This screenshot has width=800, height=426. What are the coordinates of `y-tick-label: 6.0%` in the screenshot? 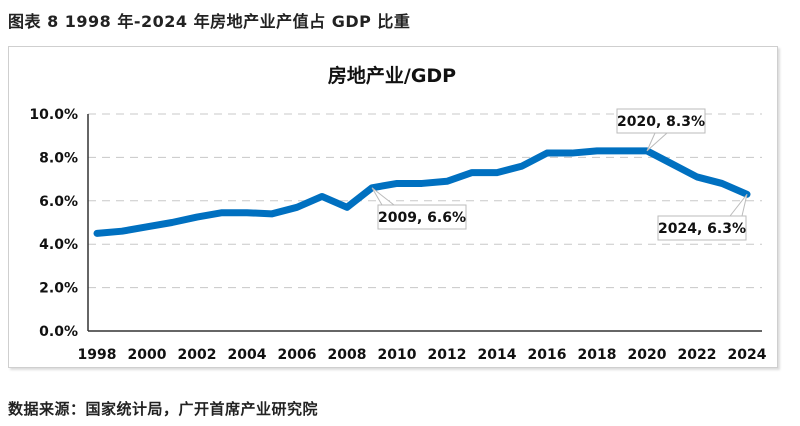 It's located at (58, 202).